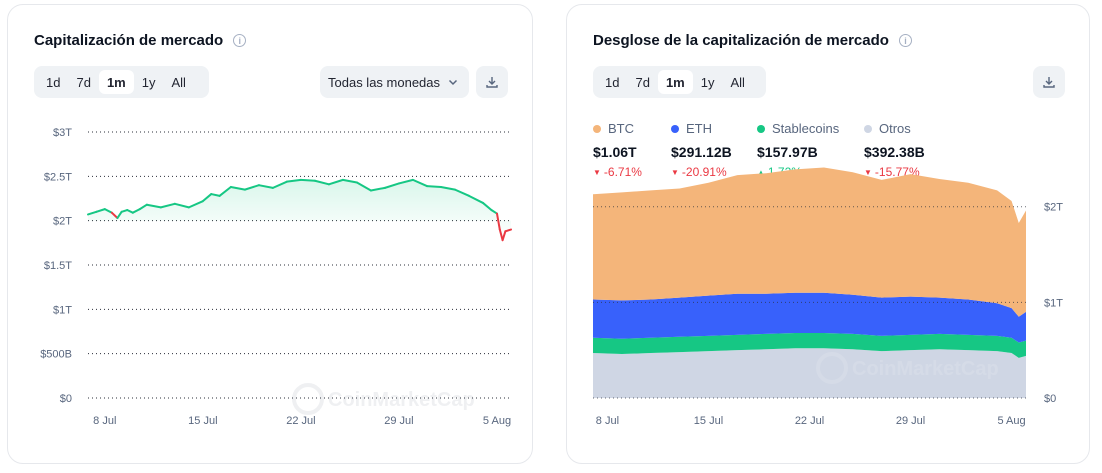  I want to click on legend-change-value: -6.71%, so click(622, 172).